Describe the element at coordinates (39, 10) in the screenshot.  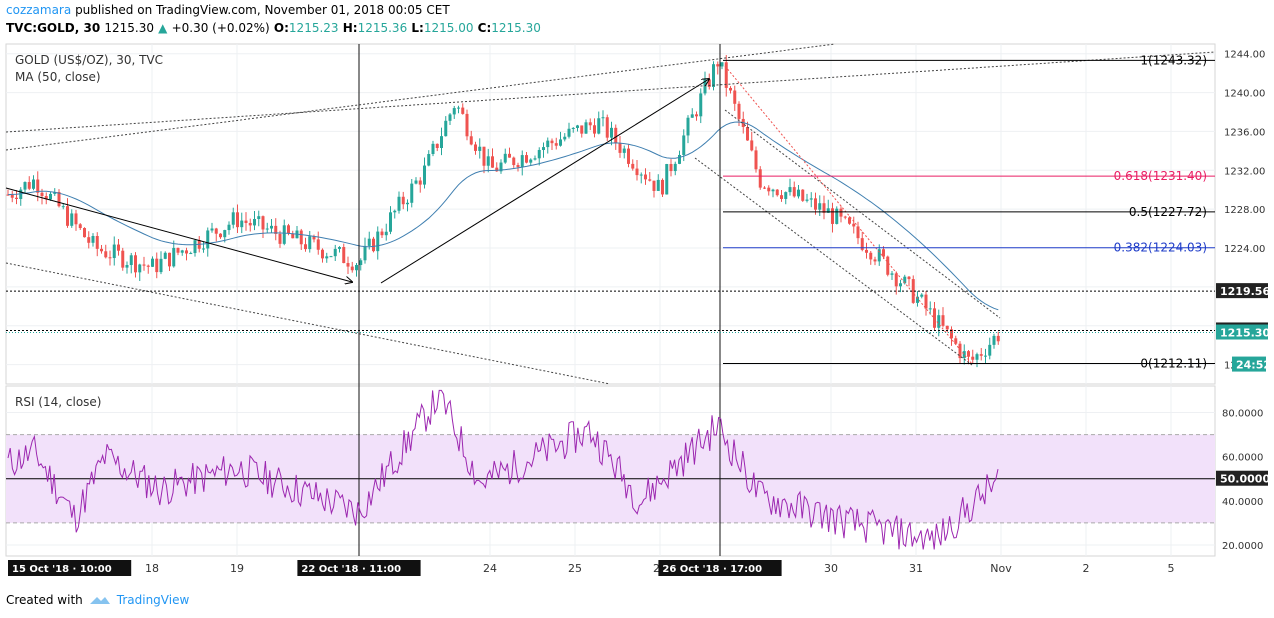
I see `author-link: cozzamara` at that location.